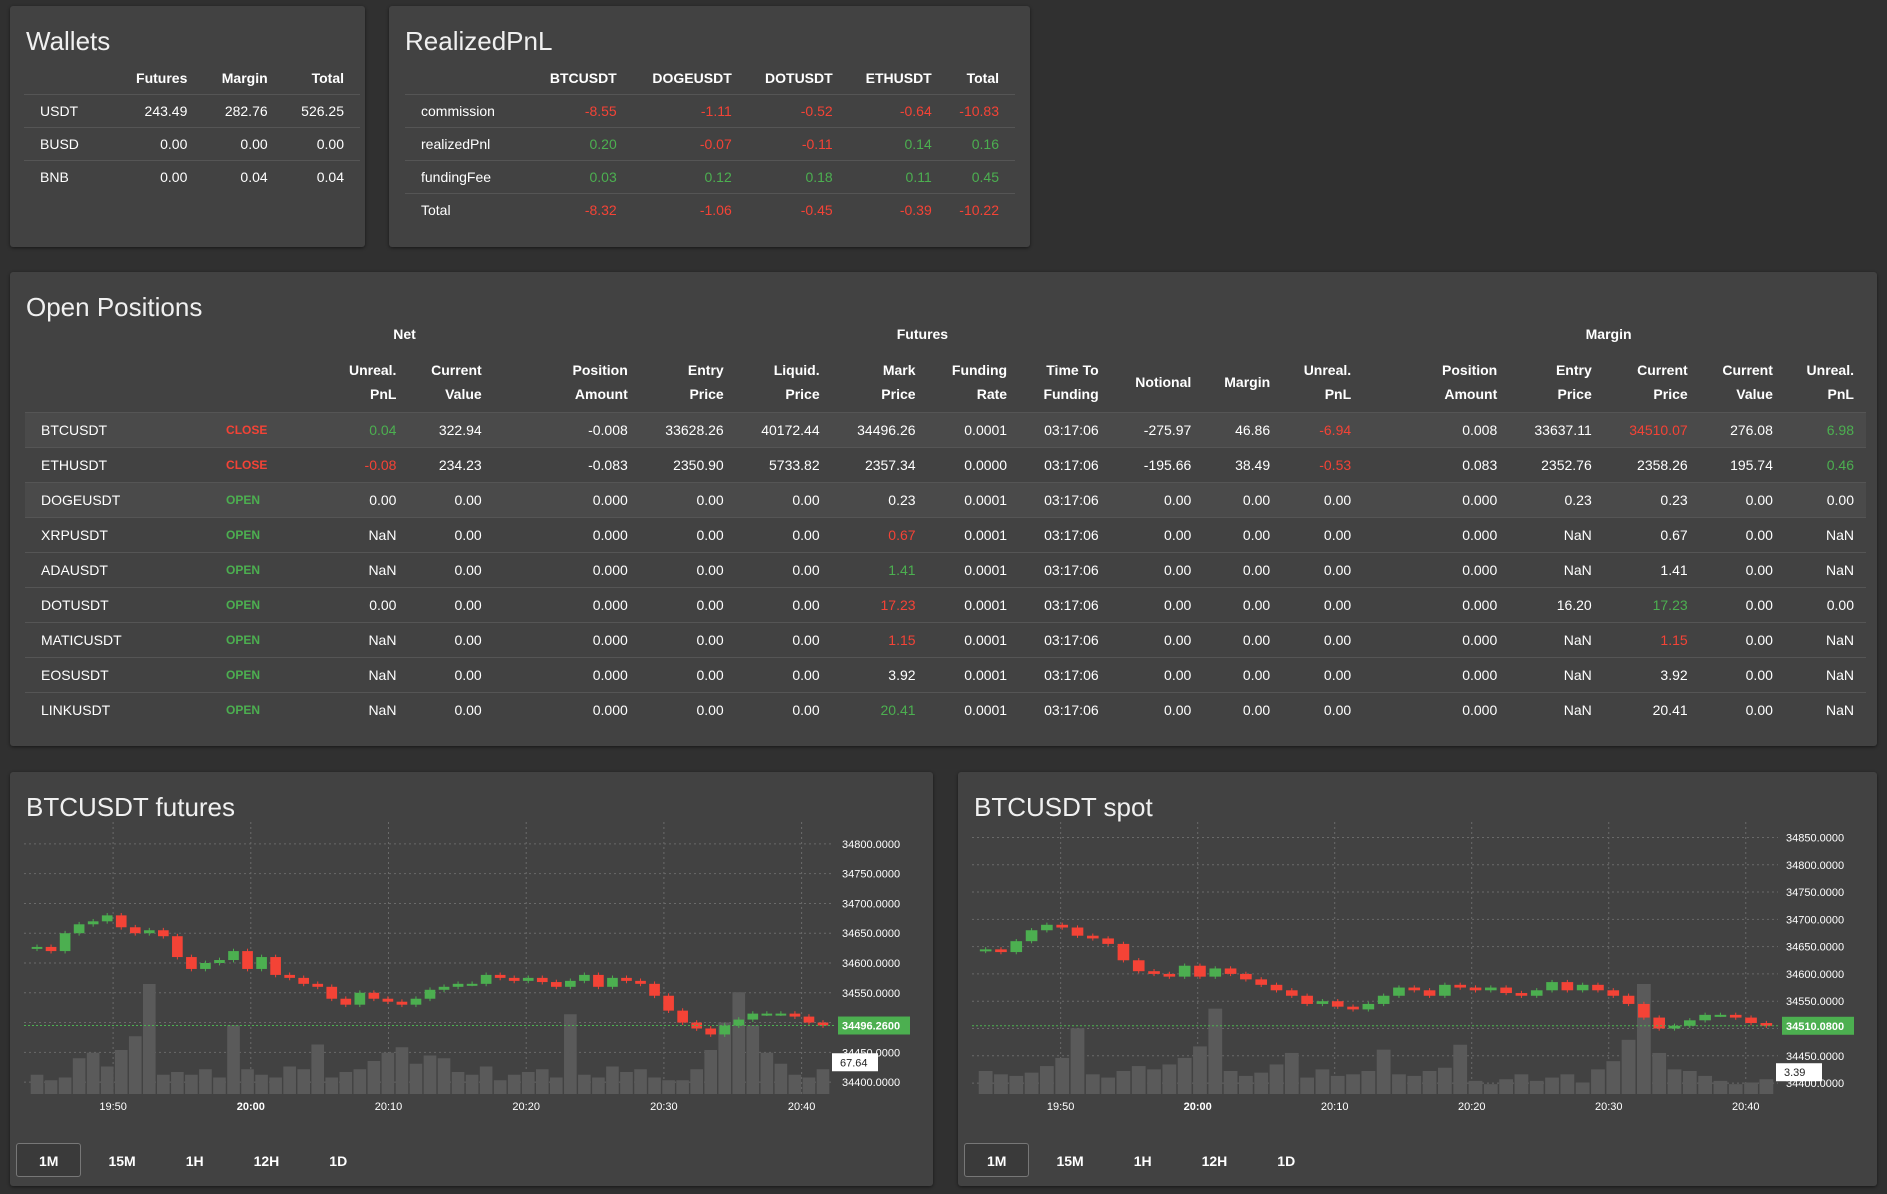 This screenshot has height=1194, width=1887. What do you see at coordinates (1815, 948) in the screenshot?
I see `y-tick-label: 34650.0000` at bounding box center [1815, 948].